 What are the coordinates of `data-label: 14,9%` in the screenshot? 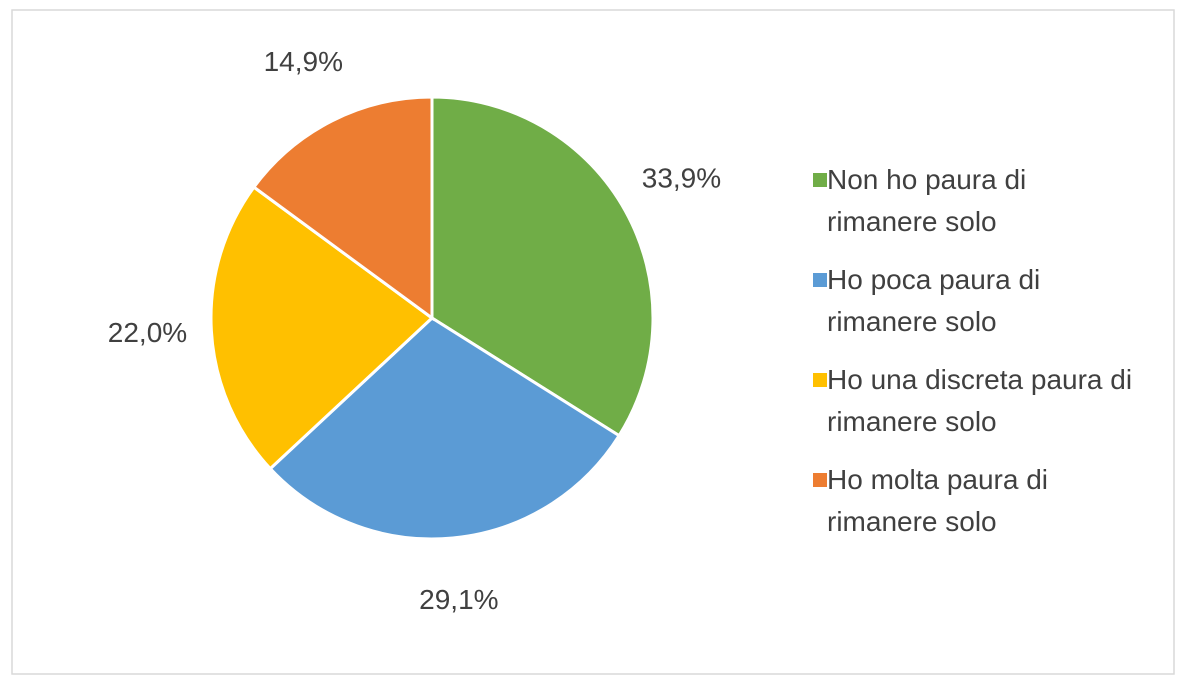 It's located at (303, 61).